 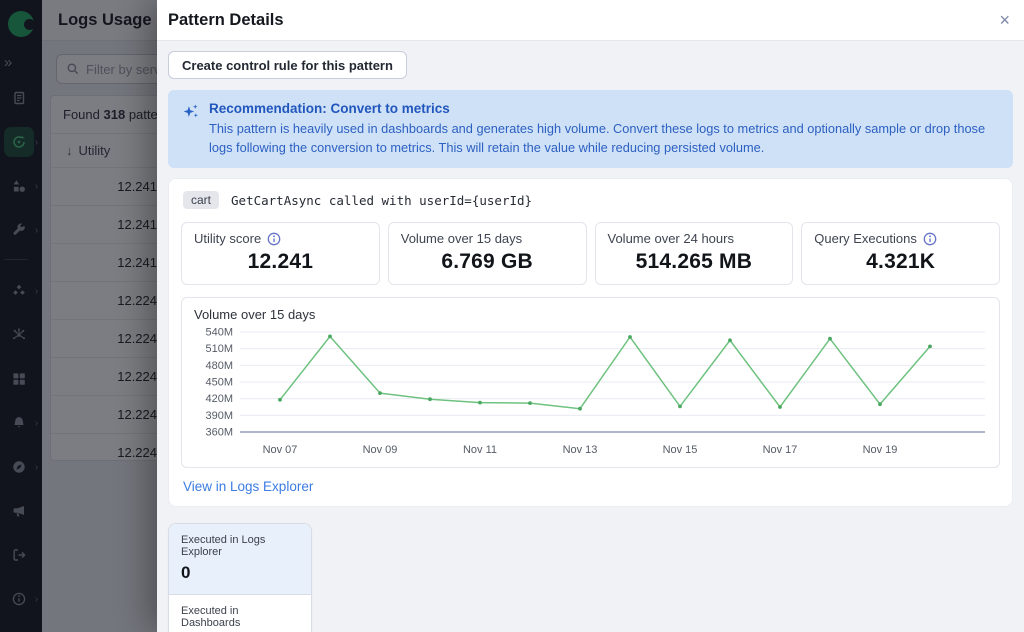 What do you see at coordinates (880, 450) in the screenshot?
I see `svg-text: Nov 19` at bounding box center [880, 450].